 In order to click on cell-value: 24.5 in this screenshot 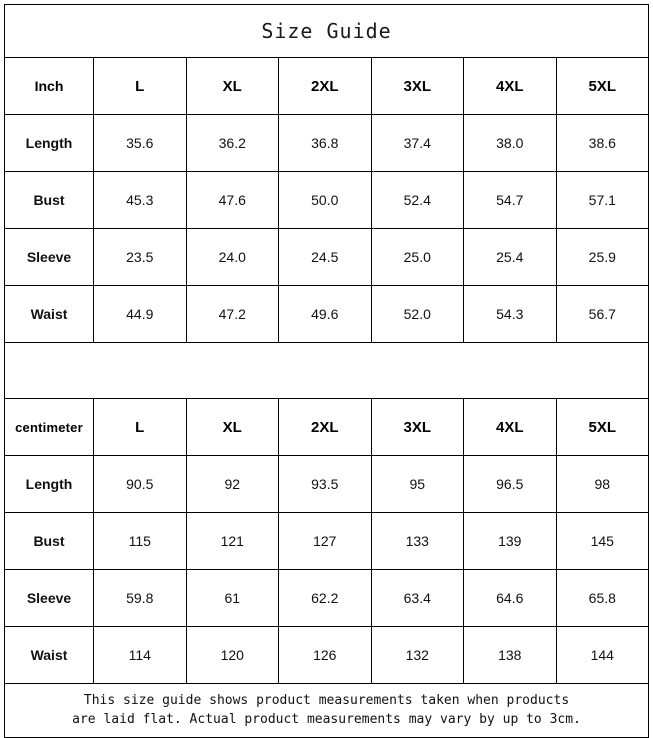, I will do `click(325, 257)`.